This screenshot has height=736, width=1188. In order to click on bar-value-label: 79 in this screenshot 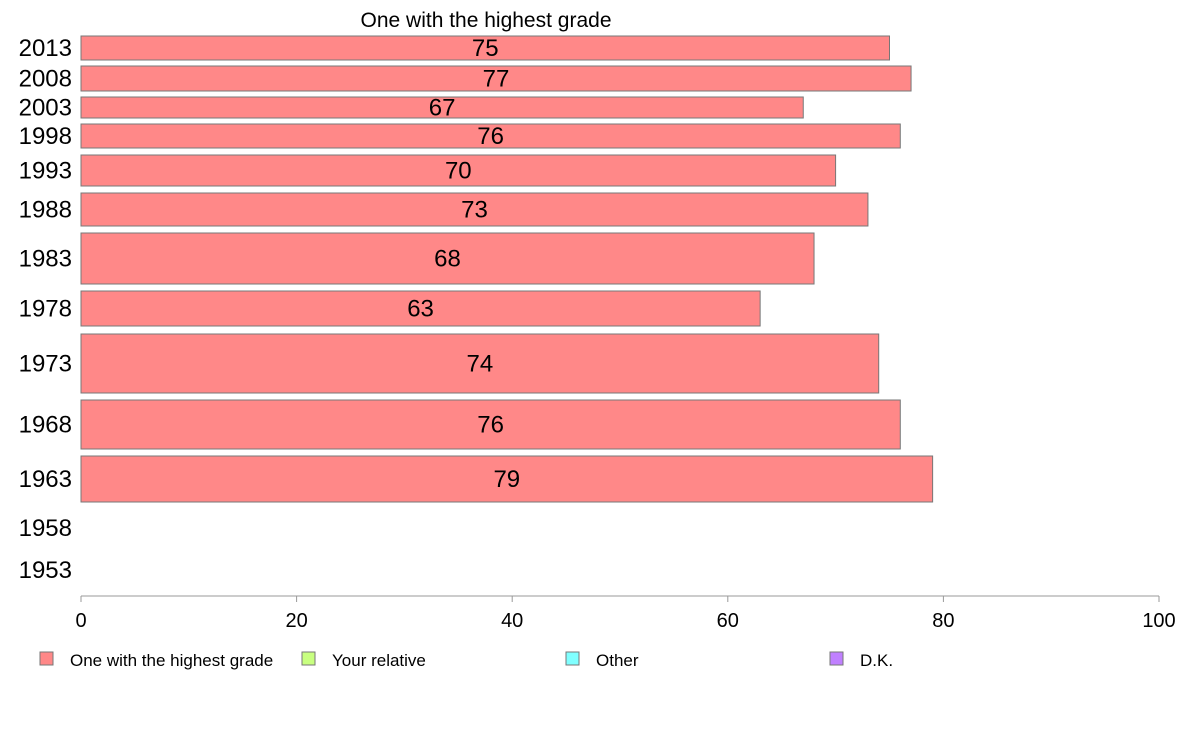, I will do `click(506, 479)`.